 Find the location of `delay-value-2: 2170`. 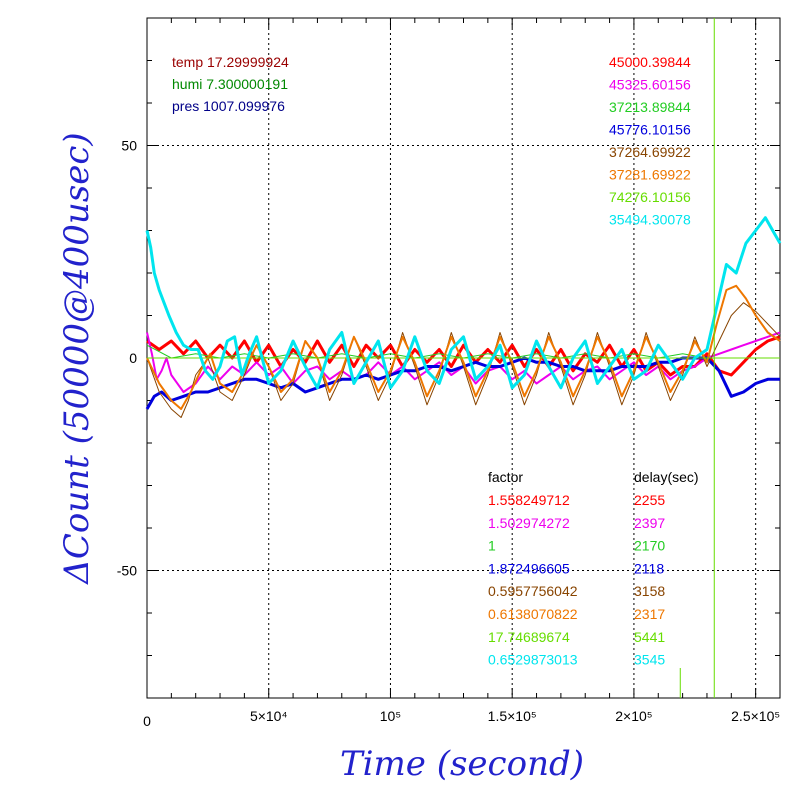

delay-value-2: 2170 is located at coordinates (649, 546).